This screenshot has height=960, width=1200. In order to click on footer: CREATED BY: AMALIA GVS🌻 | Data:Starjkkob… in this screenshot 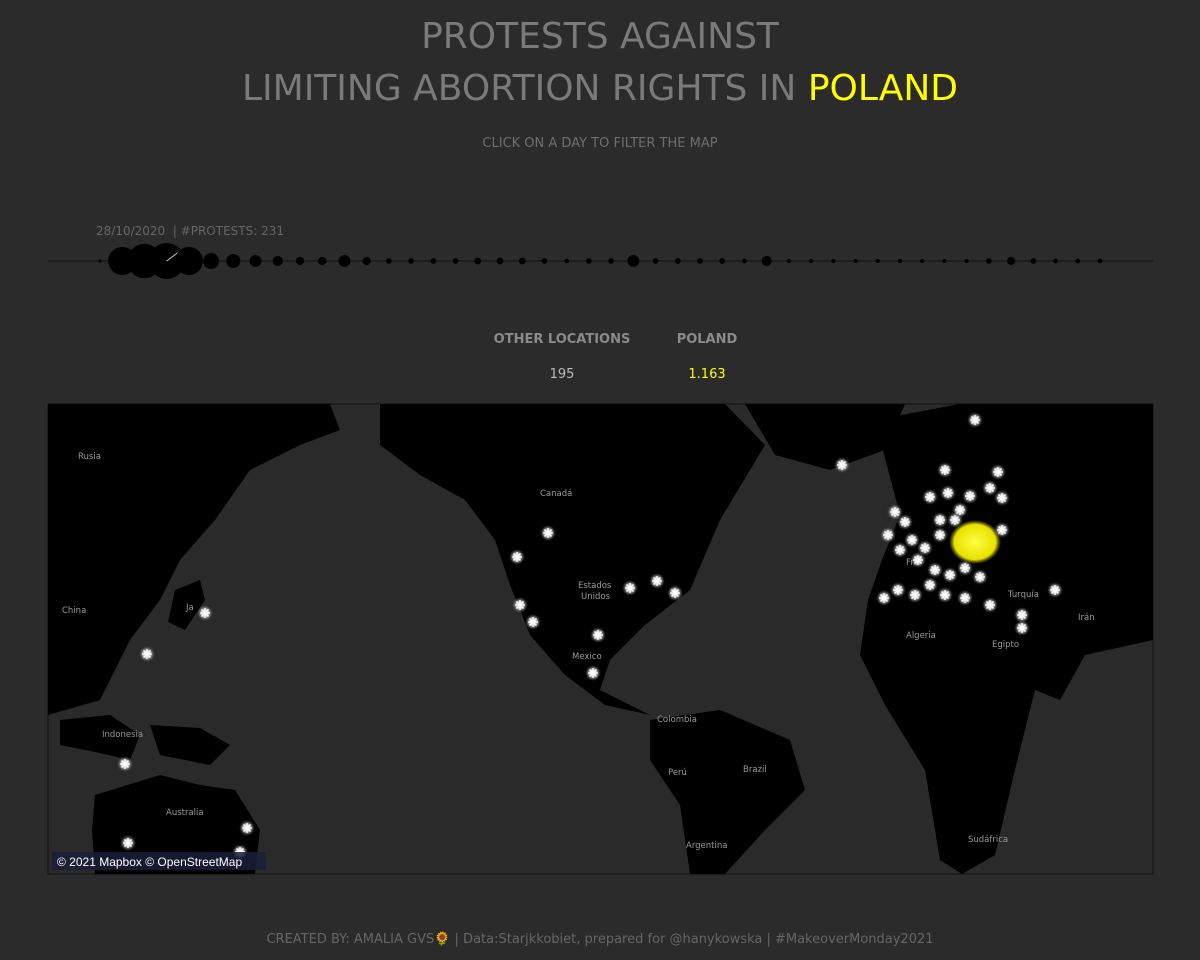, I will do `click(600, 939)`.